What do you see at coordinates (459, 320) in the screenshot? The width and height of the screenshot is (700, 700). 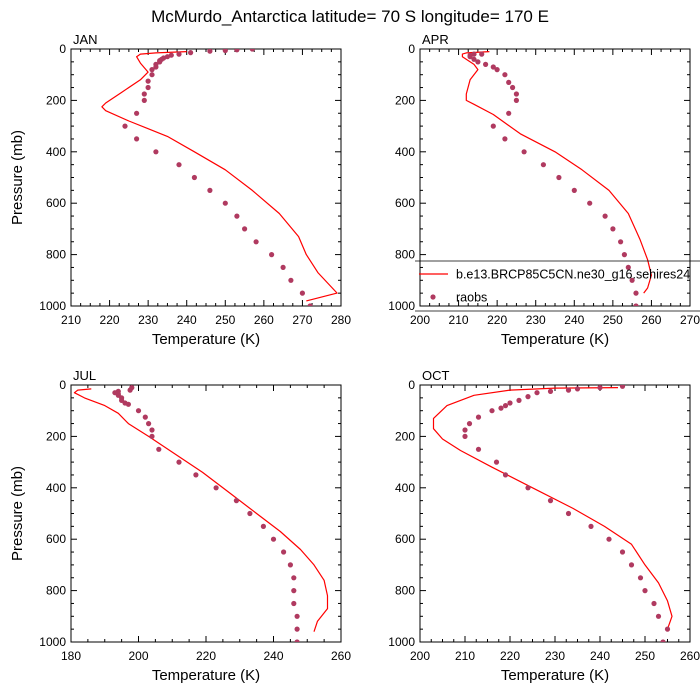 I see `x-tick-label: 210` at bounding box center [459, 320].